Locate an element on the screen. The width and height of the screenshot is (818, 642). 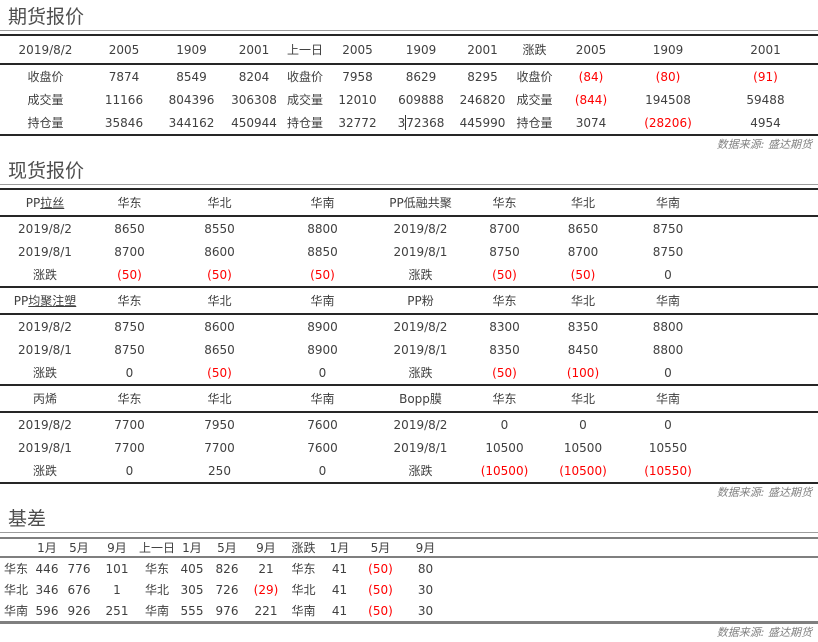
value-cell: 80 is located at coordinates (425, 568).